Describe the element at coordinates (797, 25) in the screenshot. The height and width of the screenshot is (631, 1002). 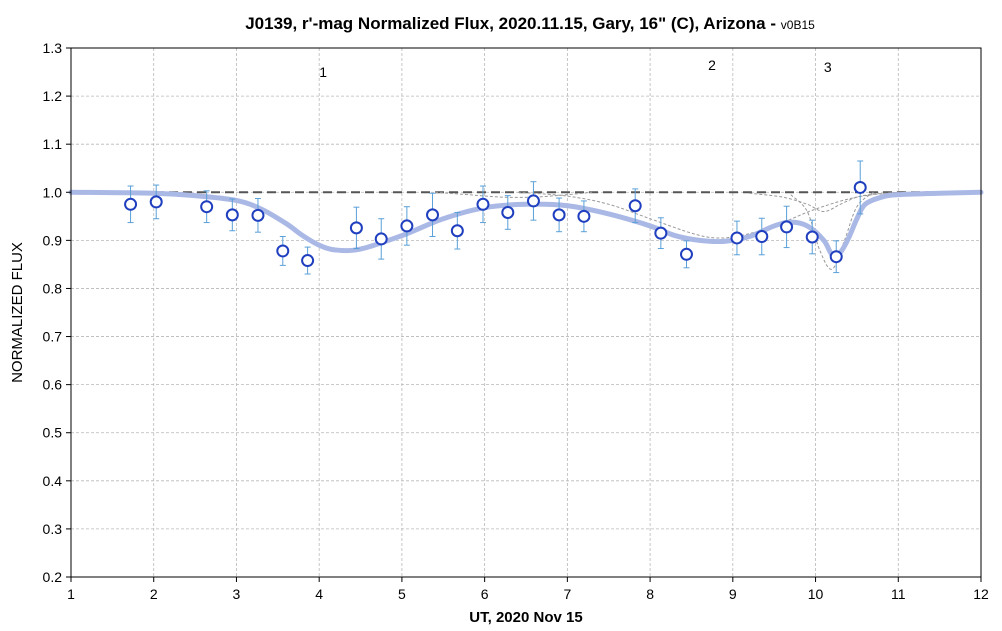
I see `chart-subtitle: v0B15` at that location.